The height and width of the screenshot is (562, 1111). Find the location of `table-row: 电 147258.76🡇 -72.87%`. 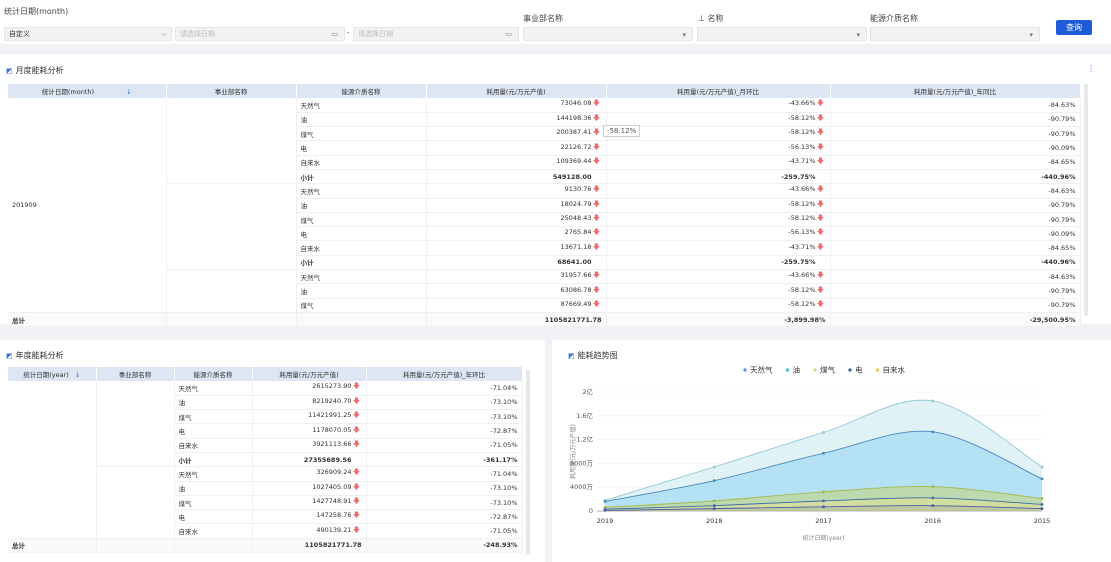

table-row: 电 147258.76🡇 -72.87% is located at coordinates (265, 517).